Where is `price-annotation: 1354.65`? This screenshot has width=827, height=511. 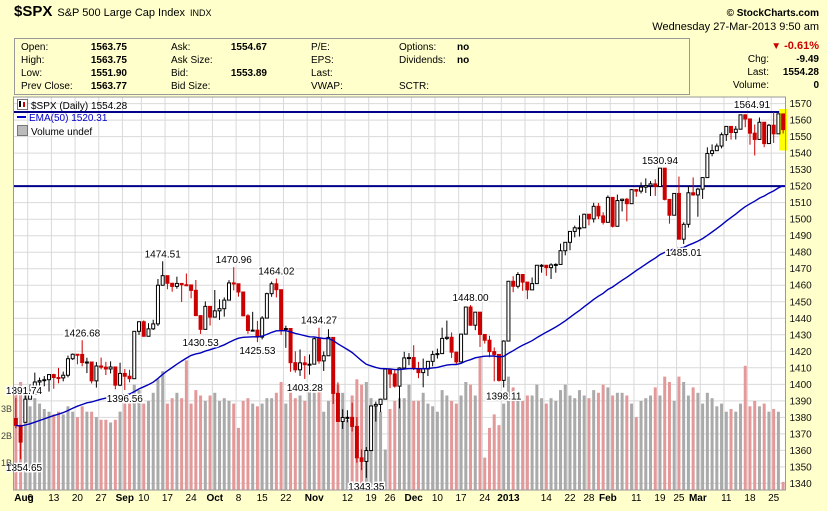
price-annotation: 1354.65 is located at coordinates (24, 468).